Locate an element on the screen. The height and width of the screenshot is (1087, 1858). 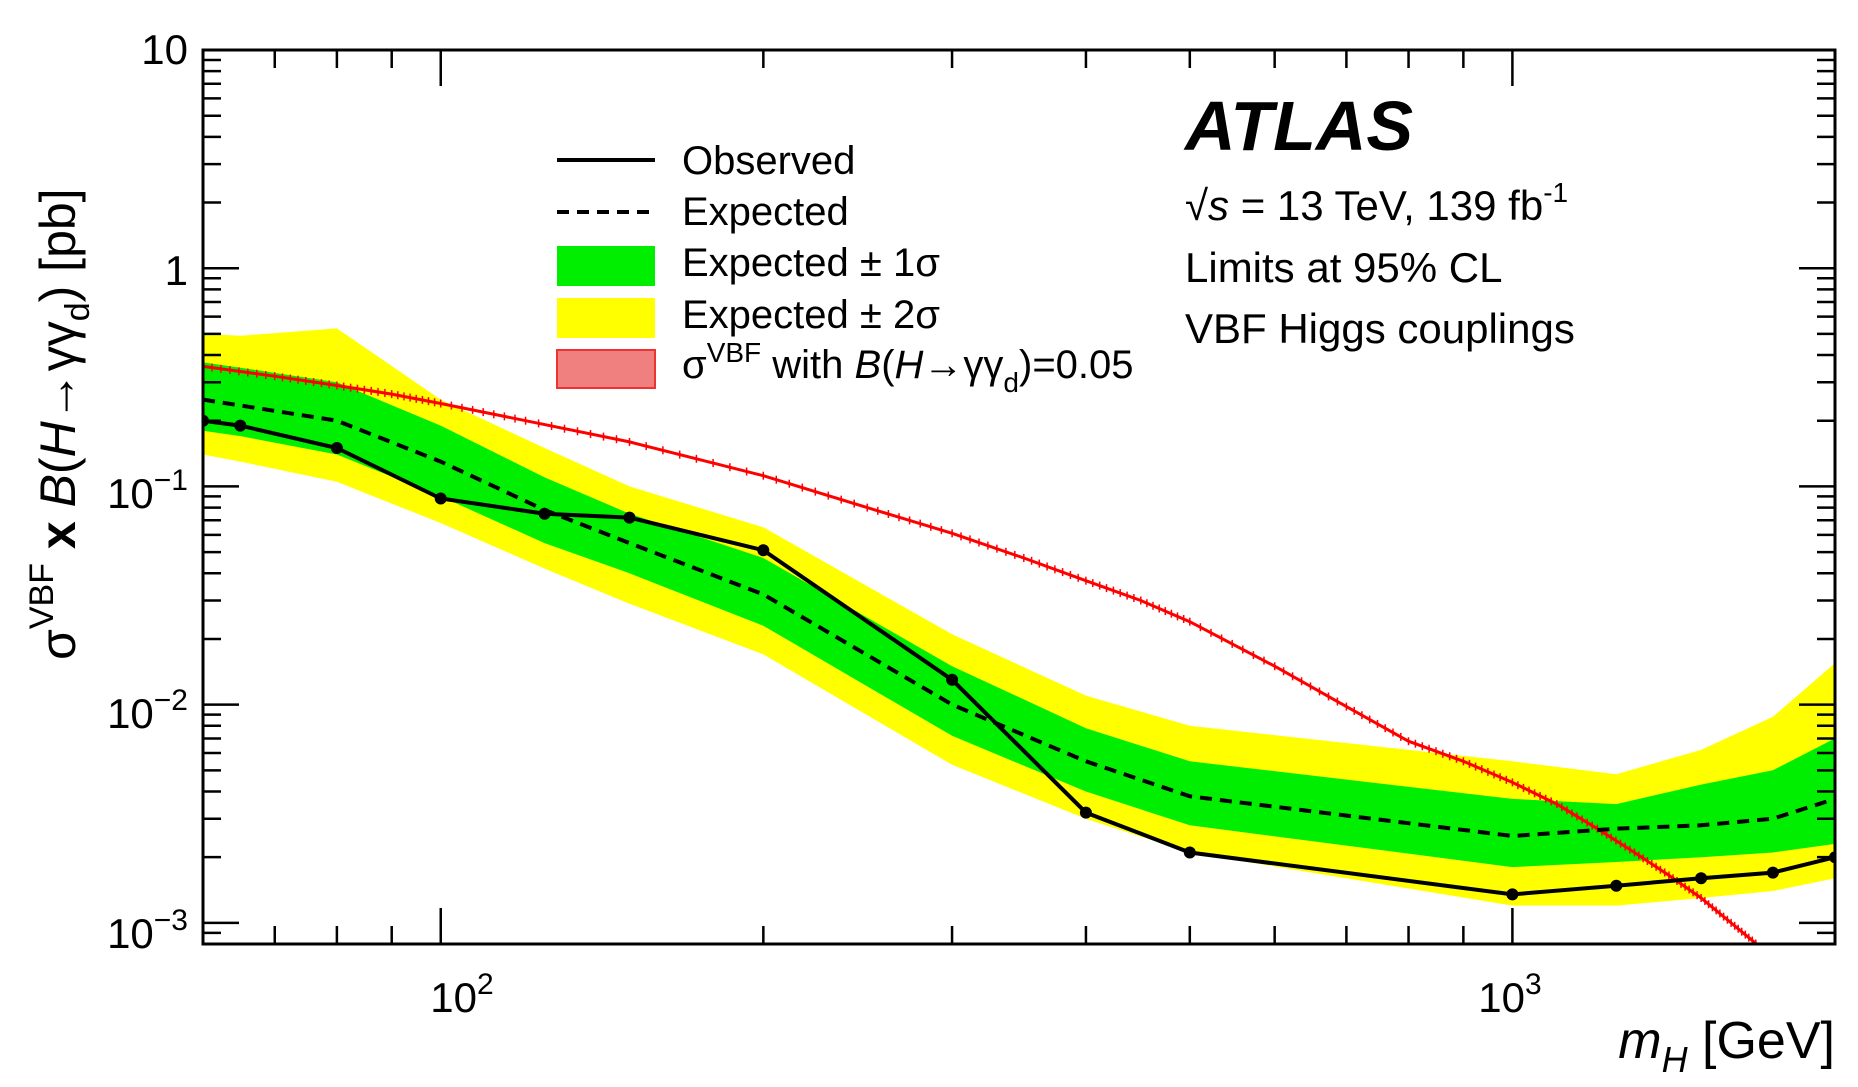
legend-theory-end: )=0.05 is located at coordinates (1076, 365).